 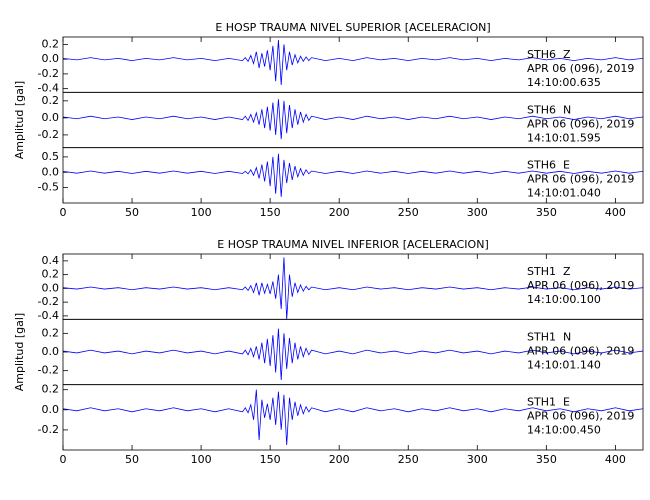 I want to click on y-tick-label: 0.5, so click(x=51, y=156).